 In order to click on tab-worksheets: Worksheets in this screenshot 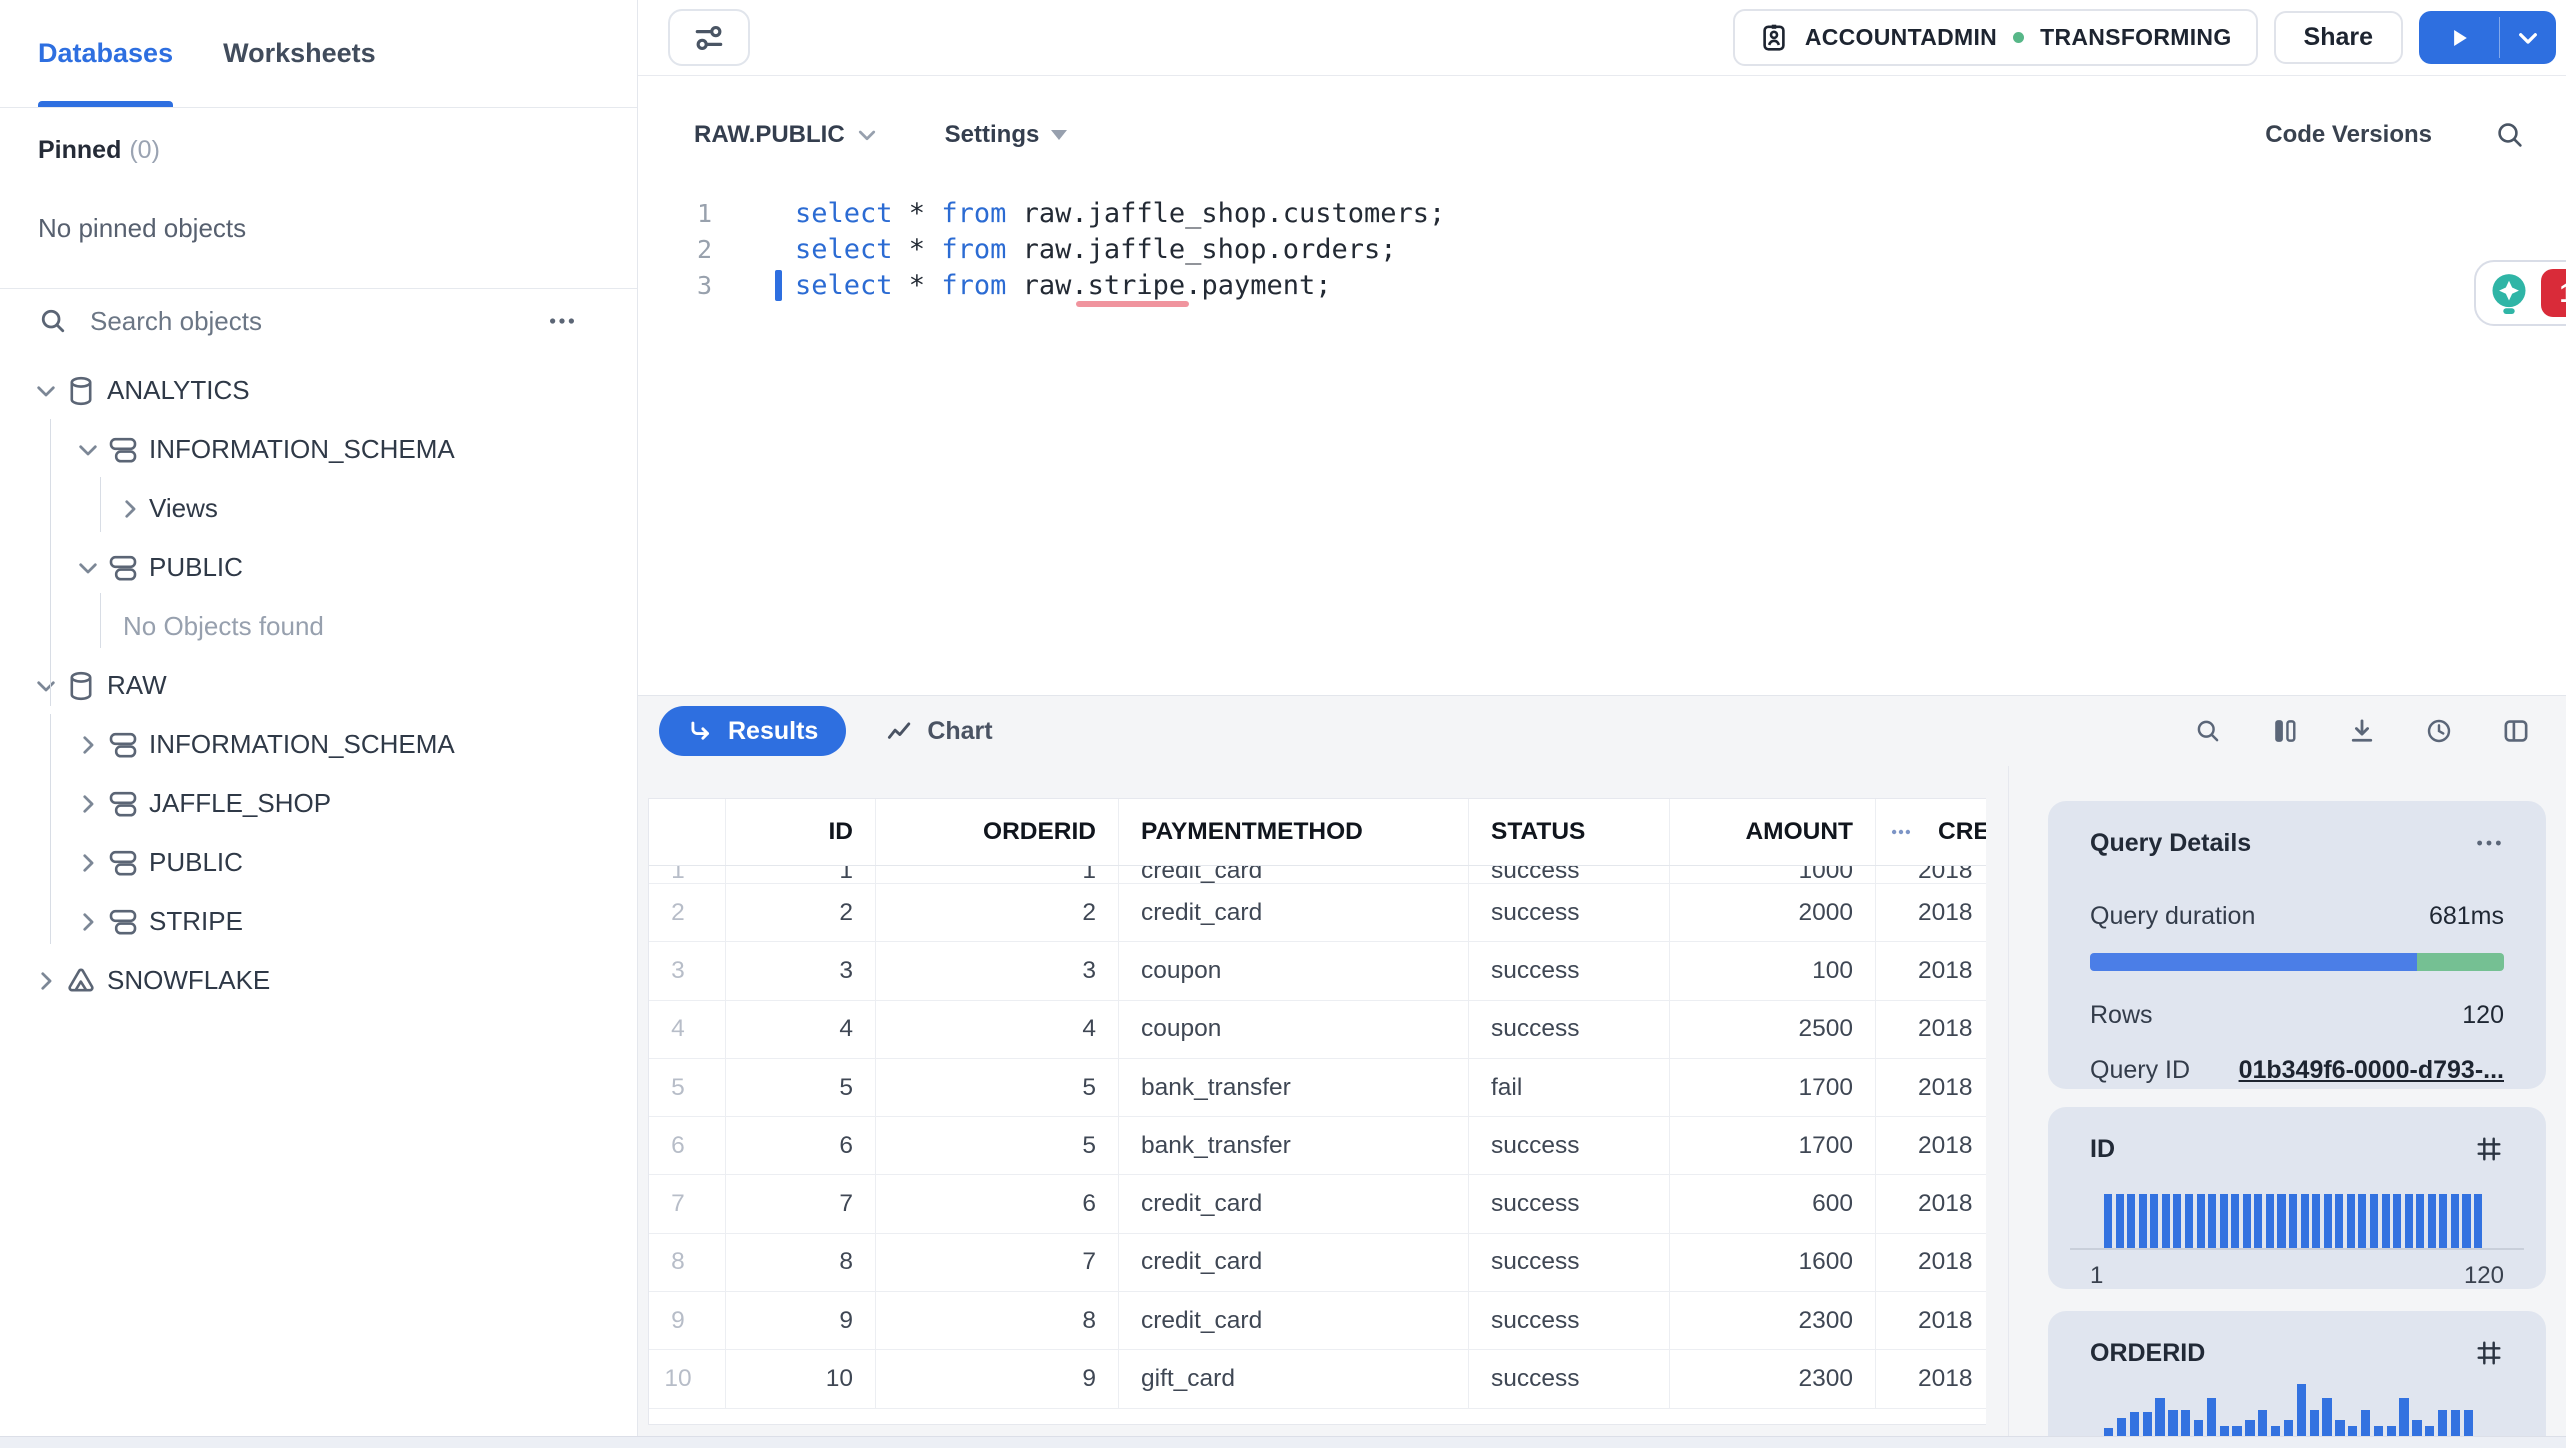, I will do `click(299, 53)`.